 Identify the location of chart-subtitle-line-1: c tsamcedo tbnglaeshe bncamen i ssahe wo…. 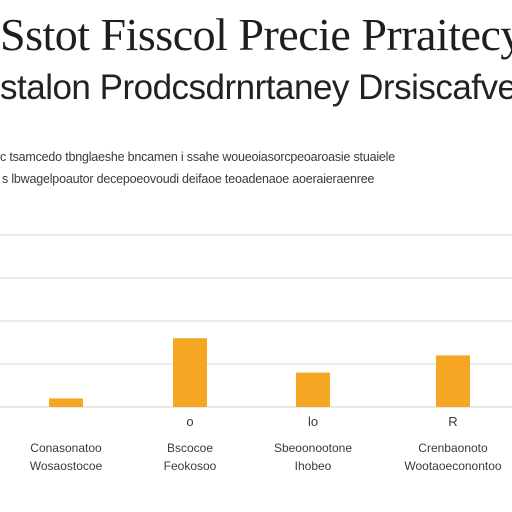
(197, 157).